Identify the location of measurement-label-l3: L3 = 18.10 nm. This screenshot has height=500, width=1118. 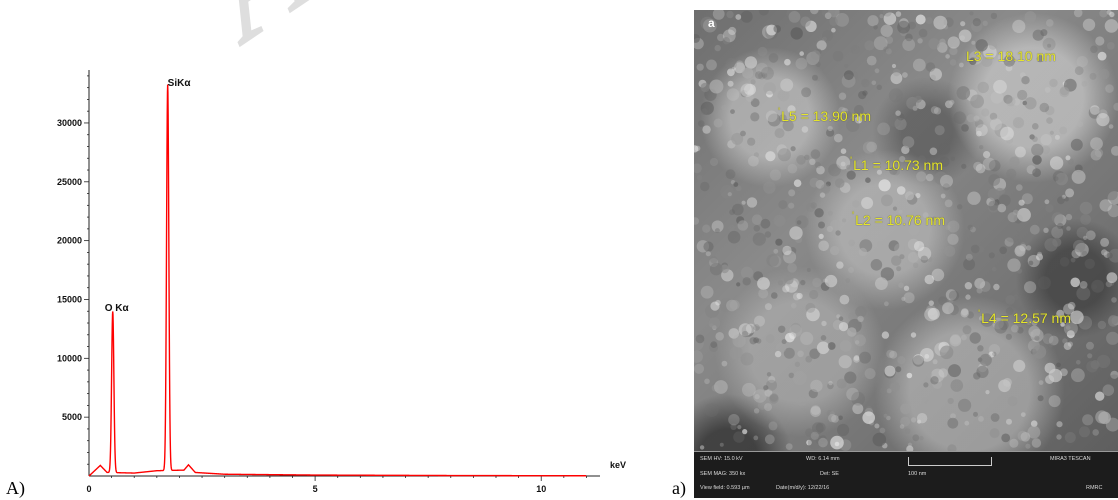
(1011, 56).